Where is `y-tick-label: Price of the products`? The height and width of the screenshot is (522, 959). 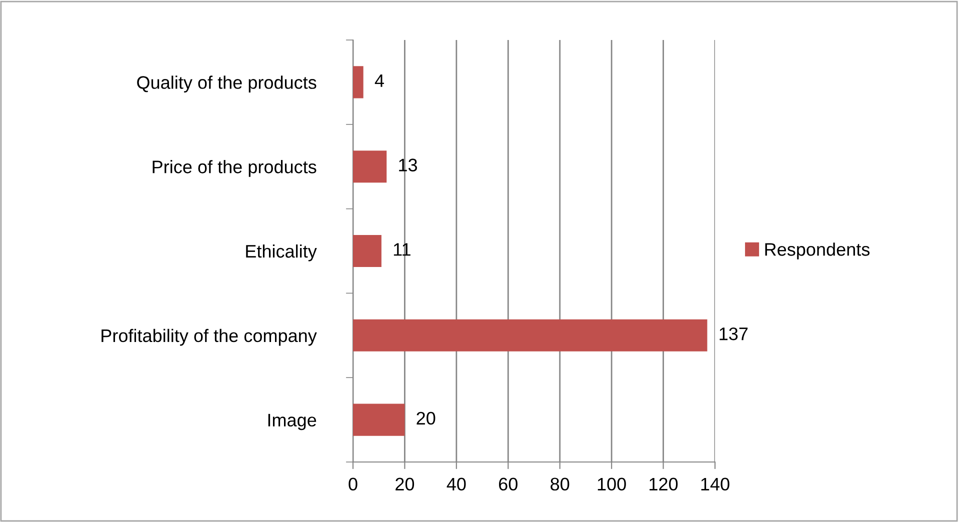
y-tick-label: Price of the products is located at coordinates (234, 168).